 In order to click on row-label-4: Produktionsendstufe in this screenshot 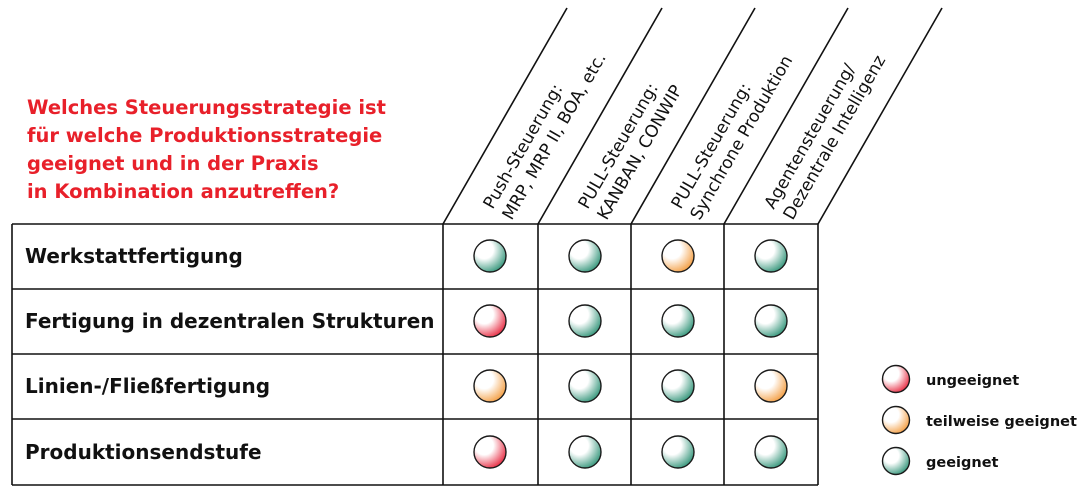, I will do `click(143, 452)`.